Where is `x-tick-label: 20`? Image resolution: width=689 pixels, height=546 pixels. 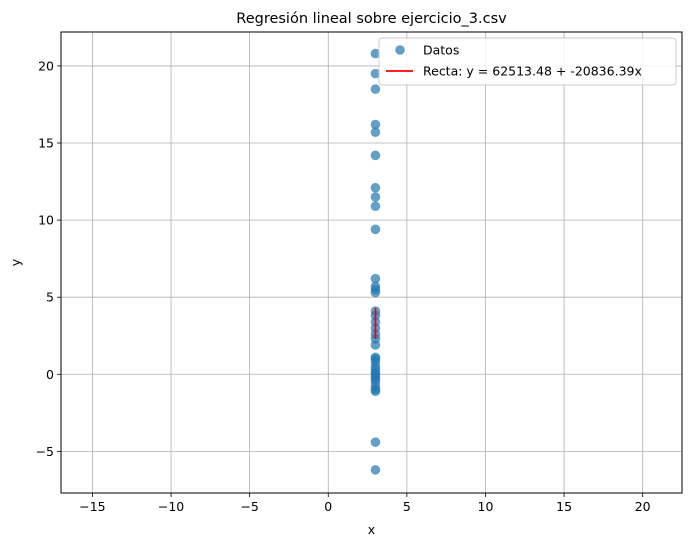 x-tick-label: 20 is located at coordinates (643, 506).